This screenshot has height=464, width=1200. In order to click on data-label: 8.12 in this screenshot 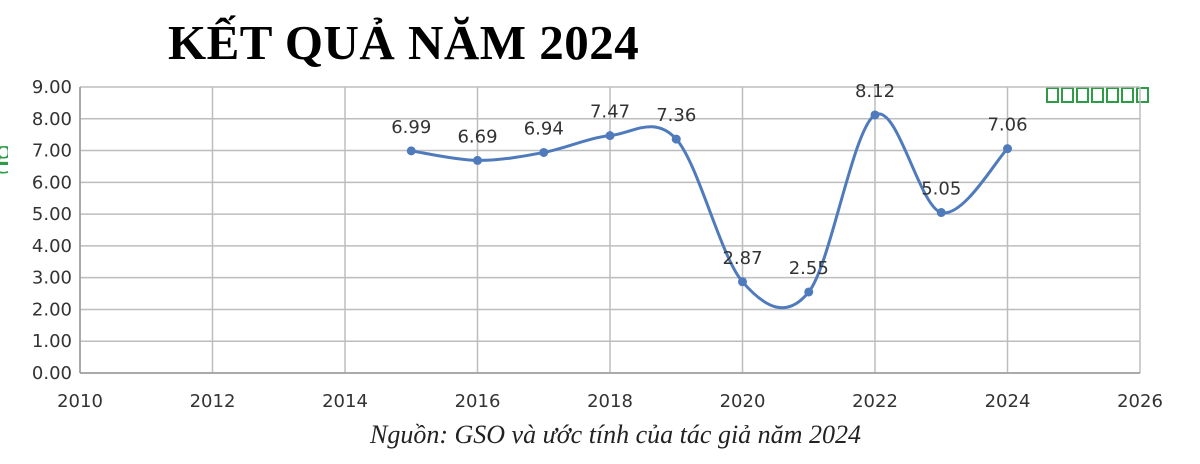, I will do `click(875, 91)`.